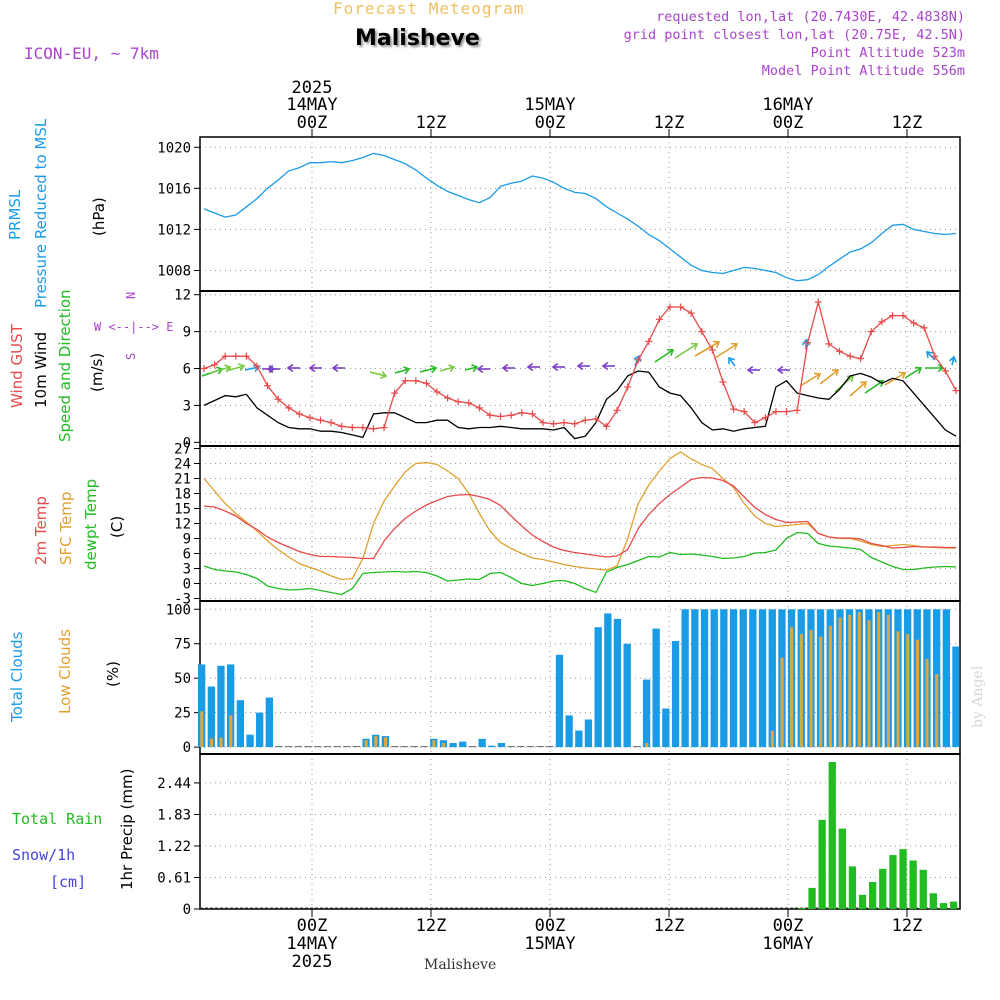 The width and height of the screenshot is (1000, 1000). I want to click on top-date-label: 15MAY, so click(549, 105).